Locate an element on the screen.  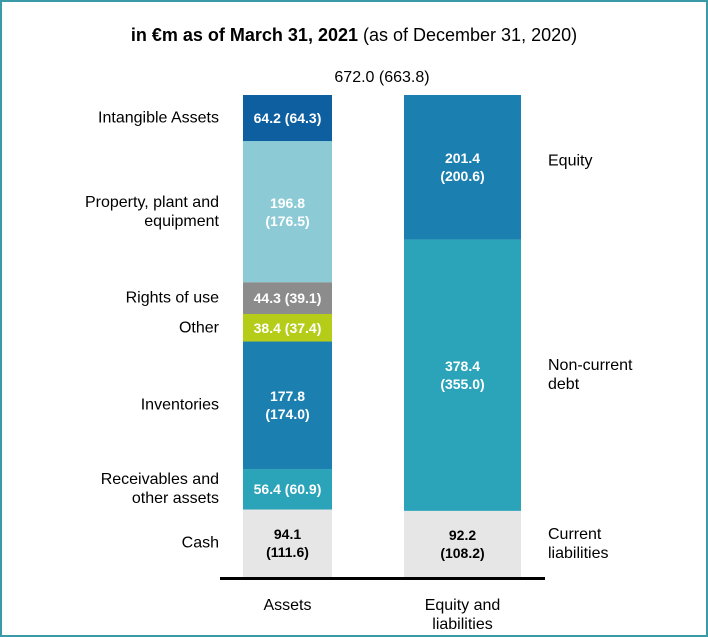
x-tick-label: Assets is located at coordinates (287, 605).